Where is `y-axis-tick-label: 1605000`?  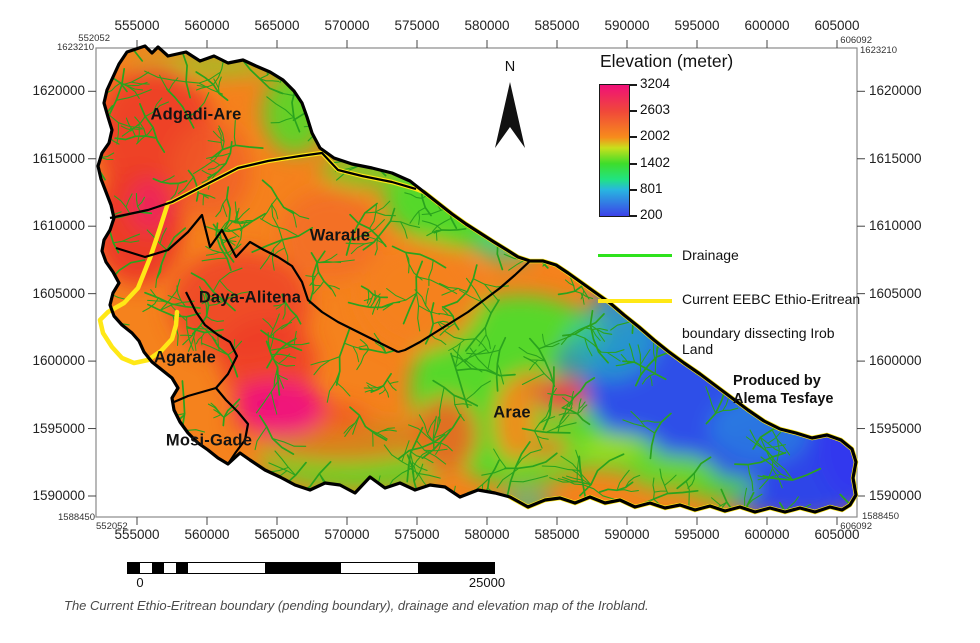
y-axis-tick-label: 1605000 is located at coordinates (58, 293).